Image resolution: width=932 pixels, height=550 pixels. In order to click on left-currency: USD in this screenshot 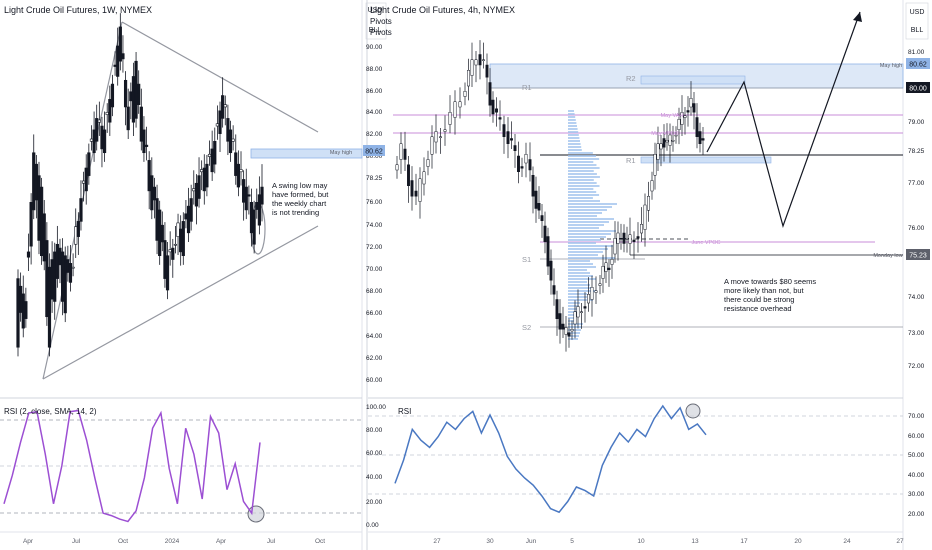, I will do `click(375, 10)`.